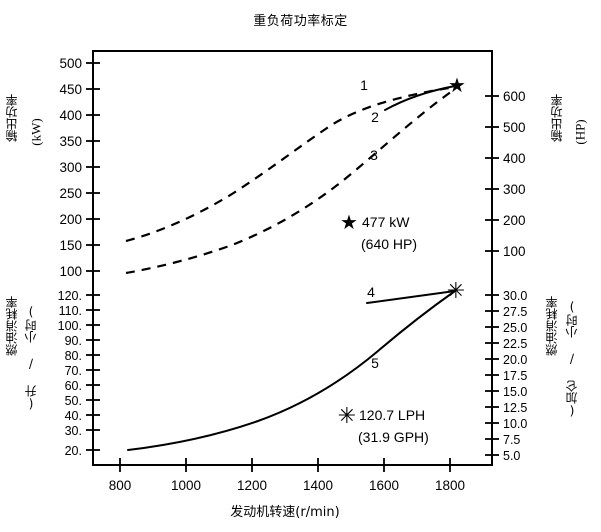 The width and height of the screenshot is (601, 532). Describe the element at coordinates (318, 485) in the screenshot. I see `tick-label: 1400` at that location.